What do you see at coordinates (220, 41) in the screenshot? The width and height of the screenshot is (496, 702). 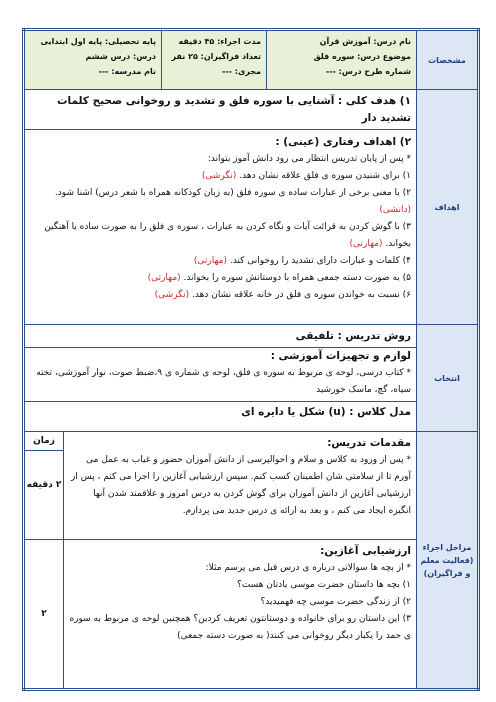 I see `duration: مدت اجراء: ۴۵ دقیقه` at bounding box center [220, 41].